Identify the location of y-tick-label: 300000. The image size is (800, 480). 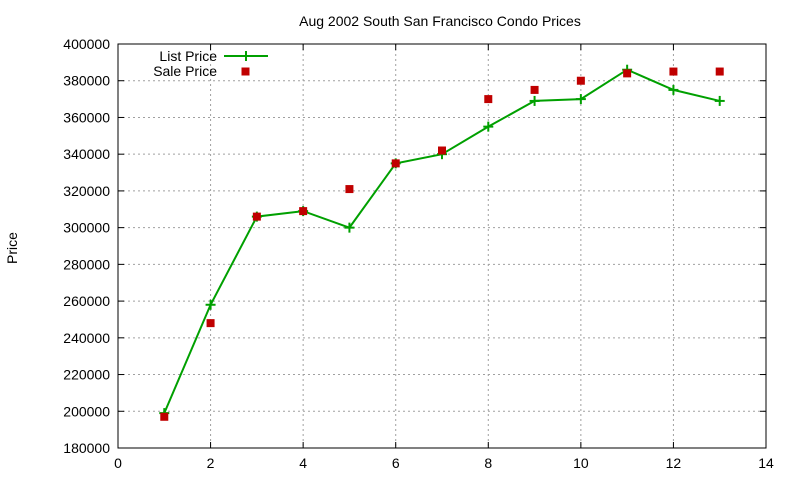
(86, 228).